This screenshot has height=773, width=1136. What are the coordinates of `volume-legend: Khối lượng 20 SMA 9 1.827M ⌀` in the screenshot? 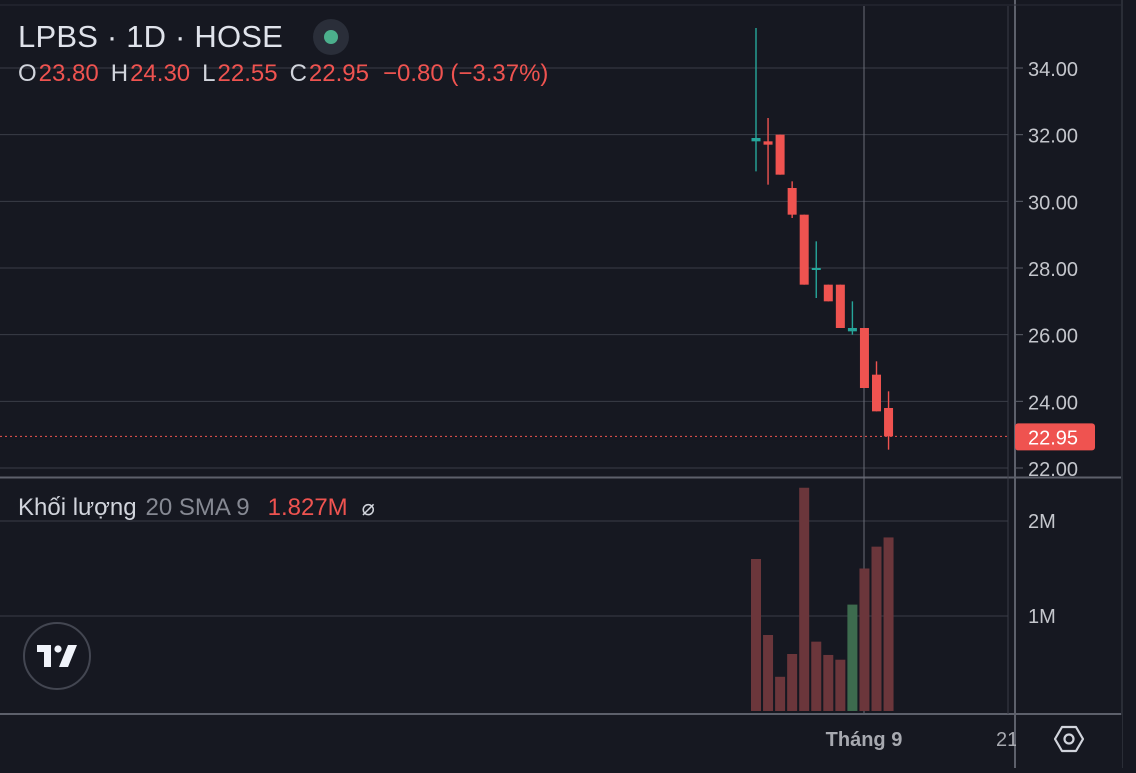 It's located at (196, 508).